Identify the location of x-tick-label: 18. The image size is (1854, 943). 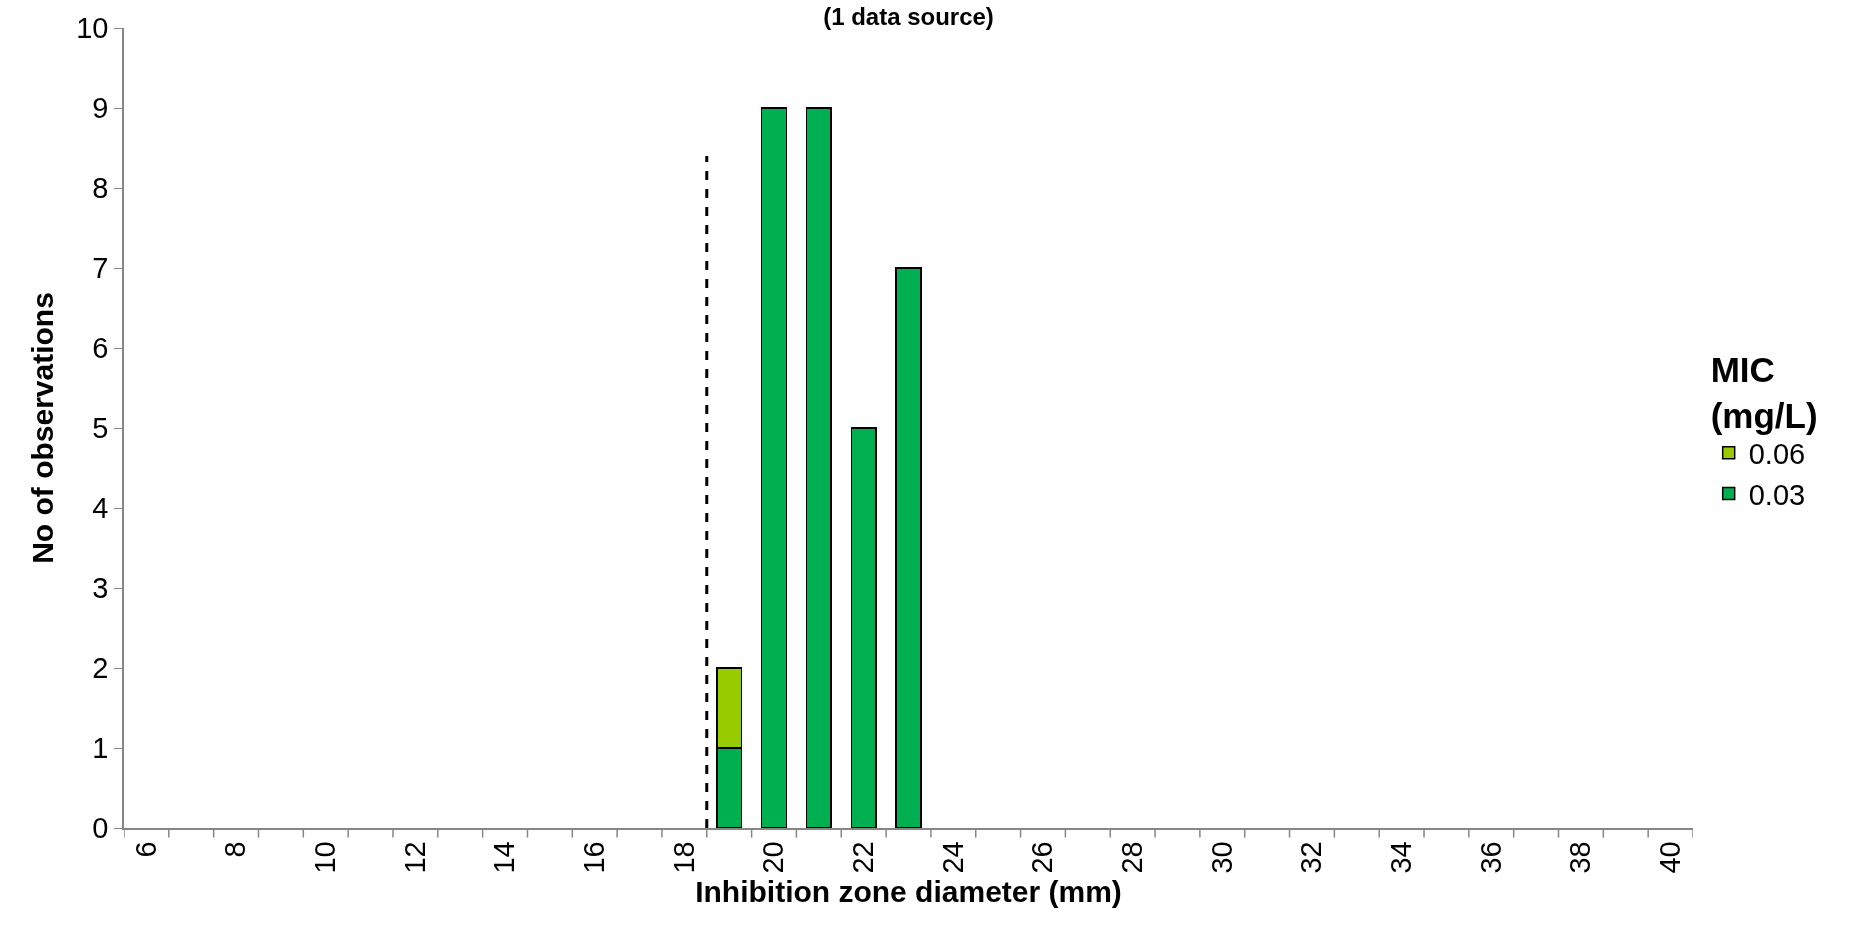
(683, 857).